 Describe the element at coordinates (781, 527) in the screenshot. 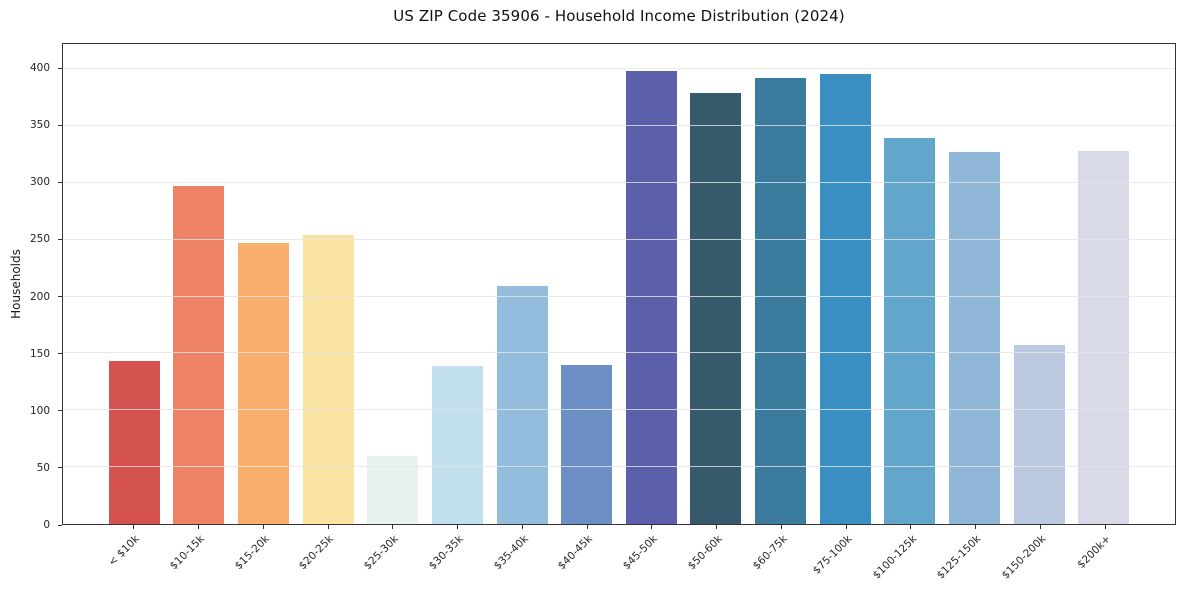

I see `x-tick-mark-60-75k` at that location.